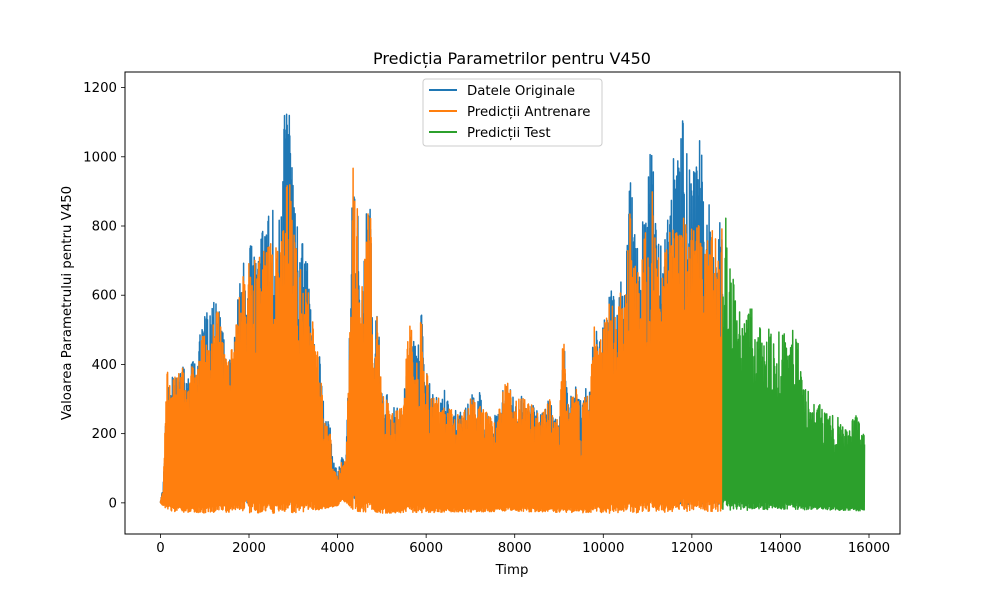  I want to click on x-tick-label: 6000, so click(426, 548).